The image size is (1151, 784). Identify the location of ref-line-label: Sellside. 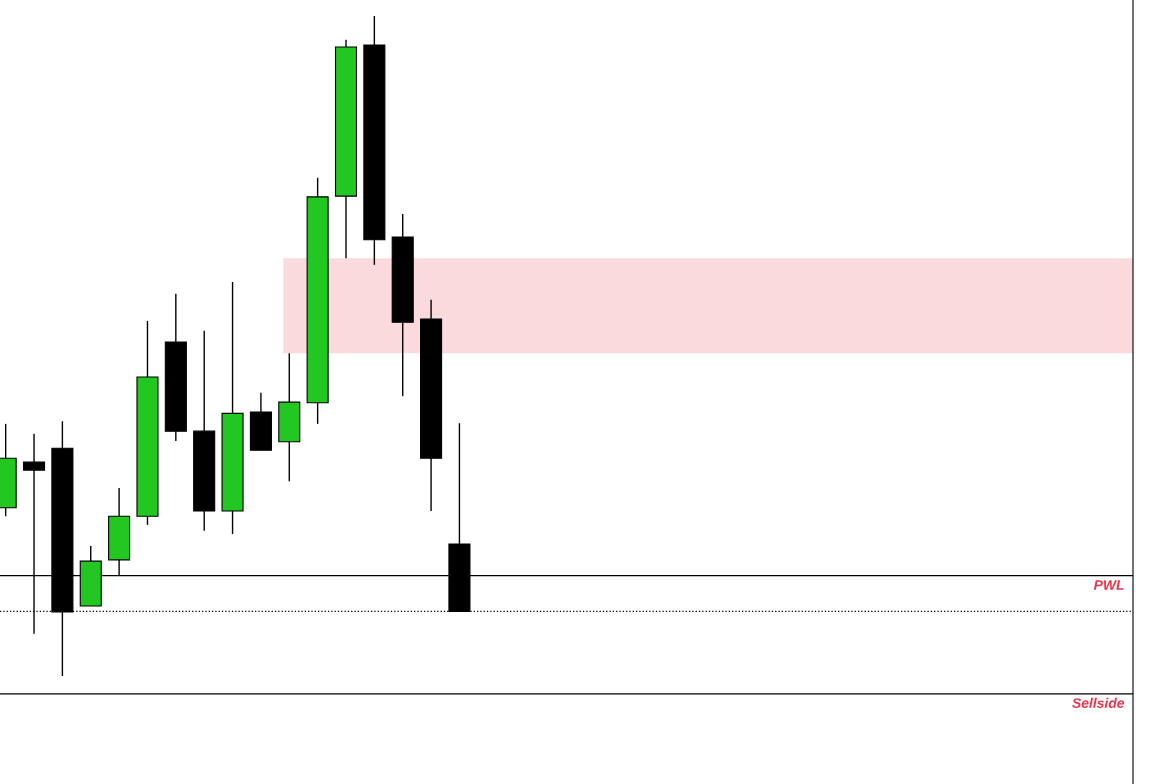
(1098, 702).